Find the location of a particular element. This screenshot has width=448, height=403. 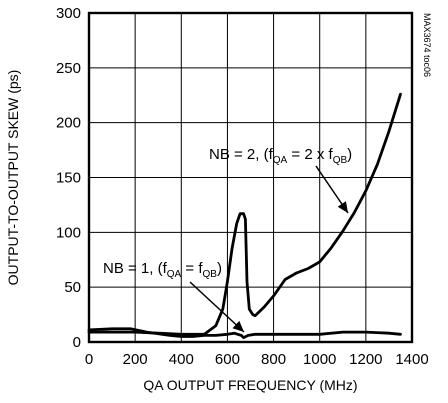

x-axis-label: QA OUTPUT FREQUENCY (MHz) is located at coordinates (250, 385).